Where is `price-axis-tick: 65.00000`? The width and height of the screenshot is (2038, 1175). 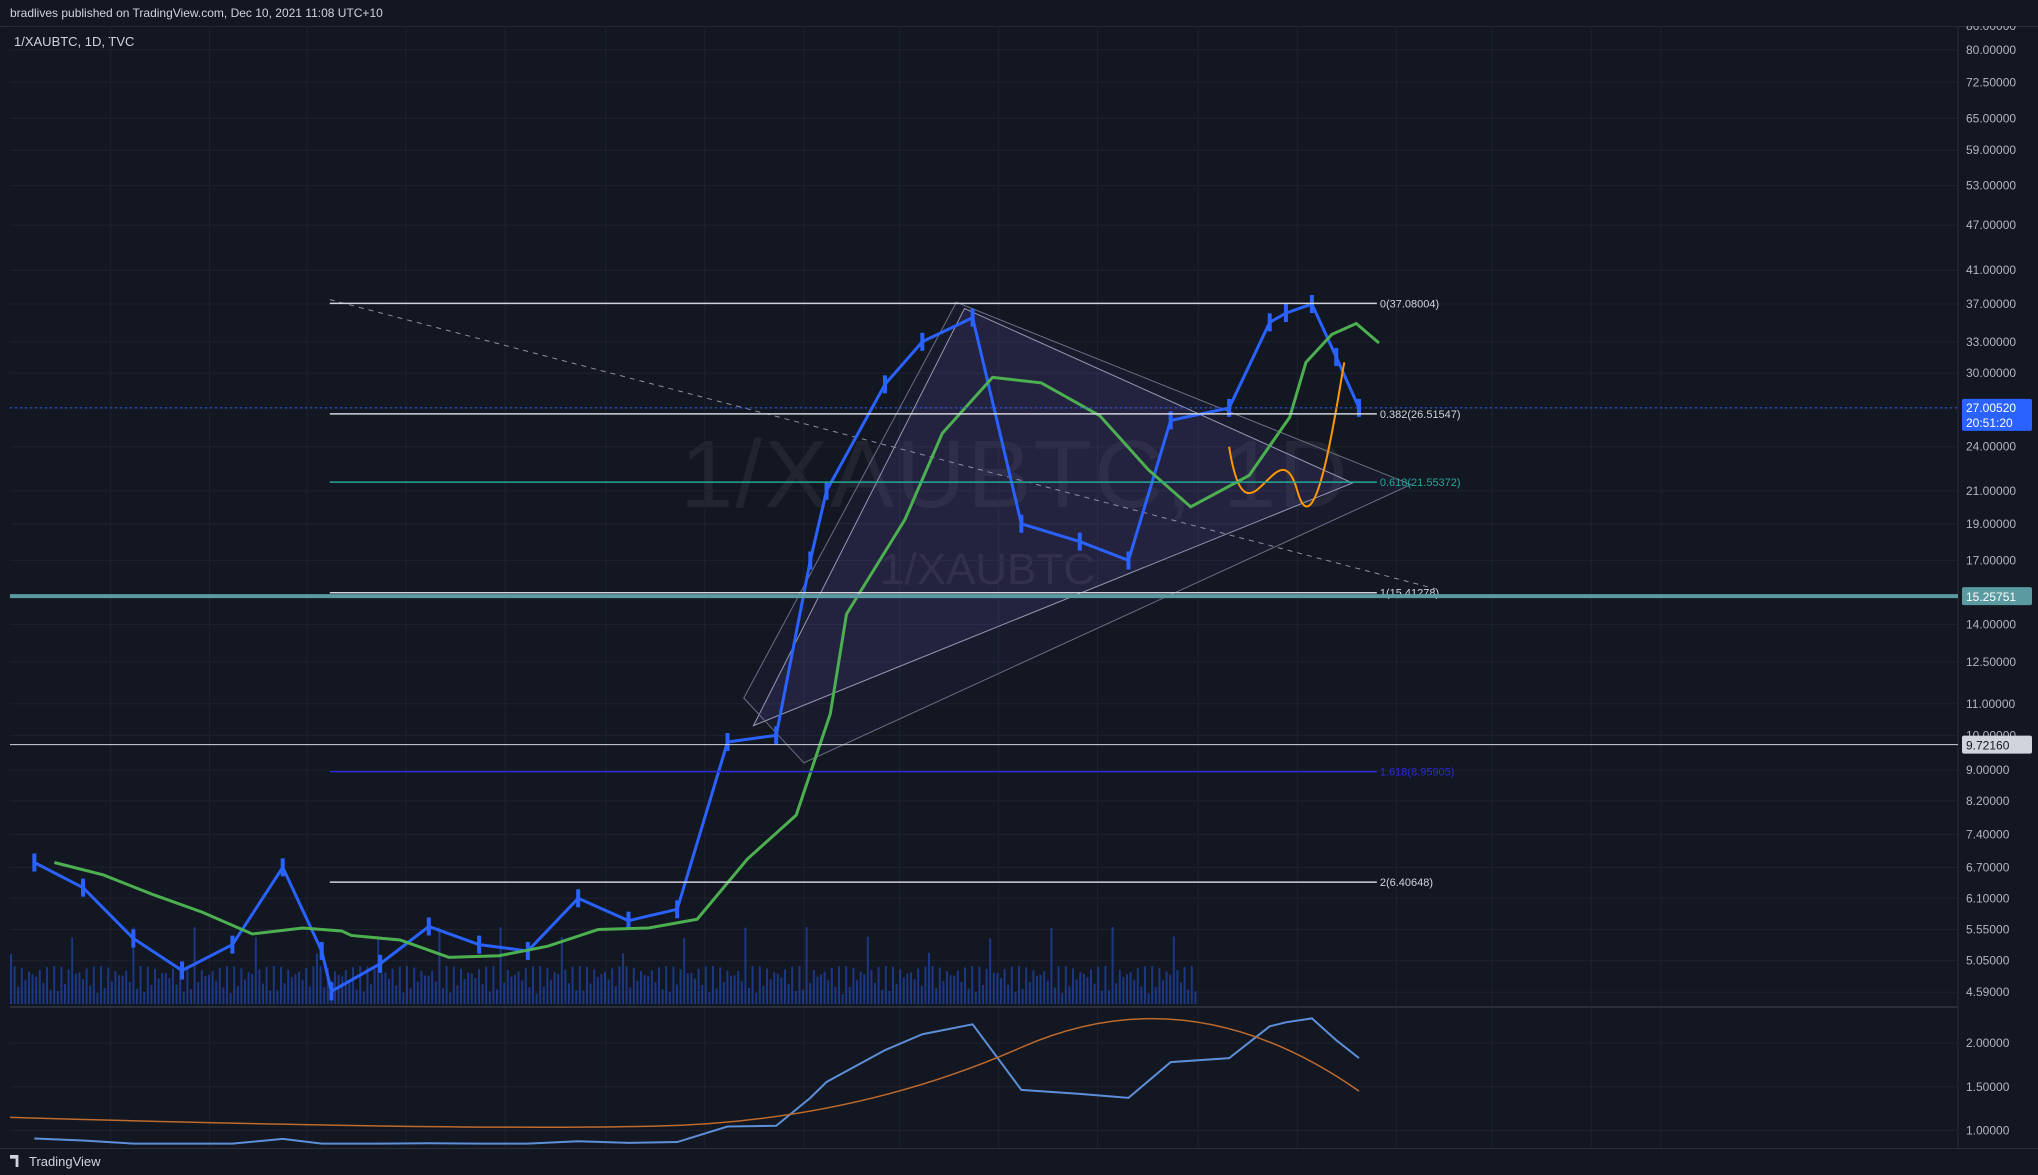
price-axis-tick: 65.00000 is located at coordinates (1991, 118).